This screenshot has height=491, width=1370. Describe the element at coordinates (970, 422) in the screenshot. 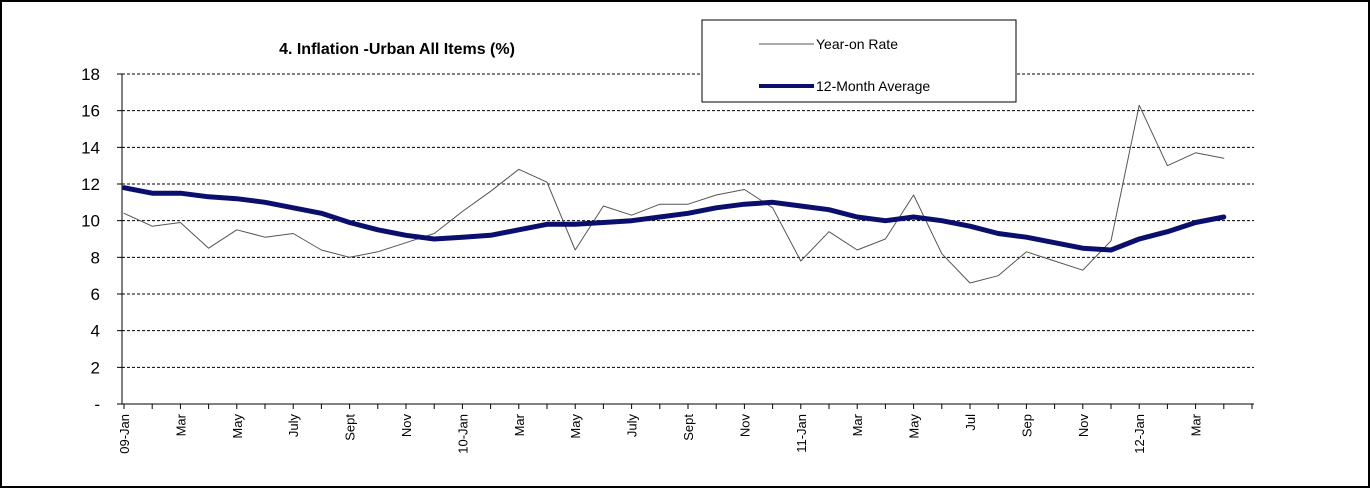

I see `x-tick-label: Jul` at that location.